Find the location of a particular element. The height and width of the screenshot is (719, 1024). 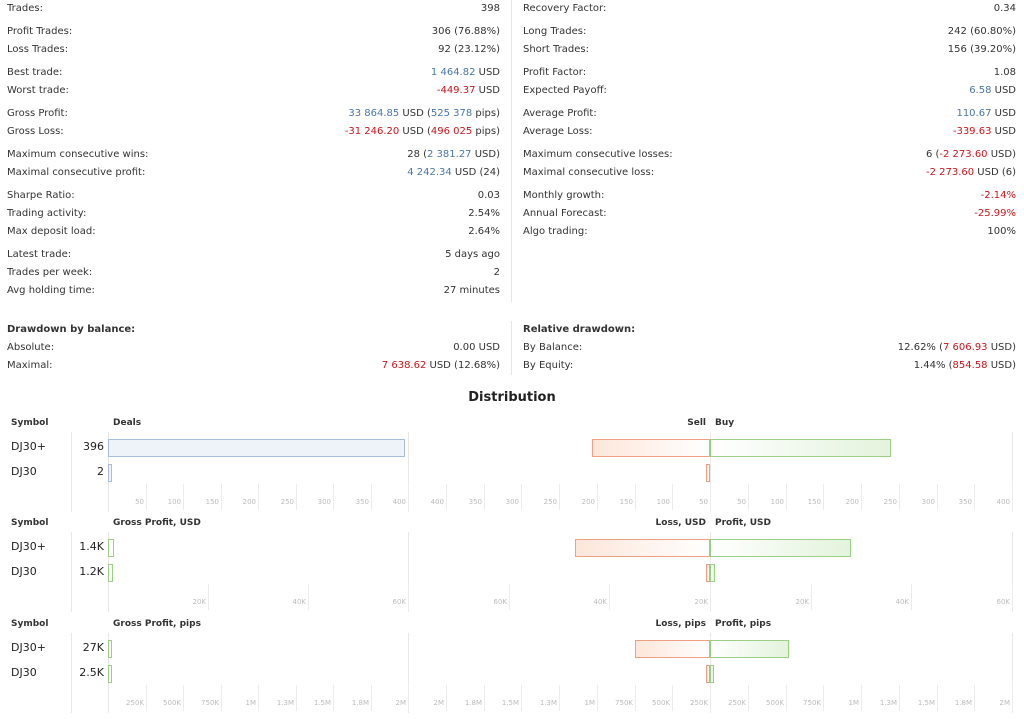

value-part: 4 242.34 is located at coordinates (429, 172).